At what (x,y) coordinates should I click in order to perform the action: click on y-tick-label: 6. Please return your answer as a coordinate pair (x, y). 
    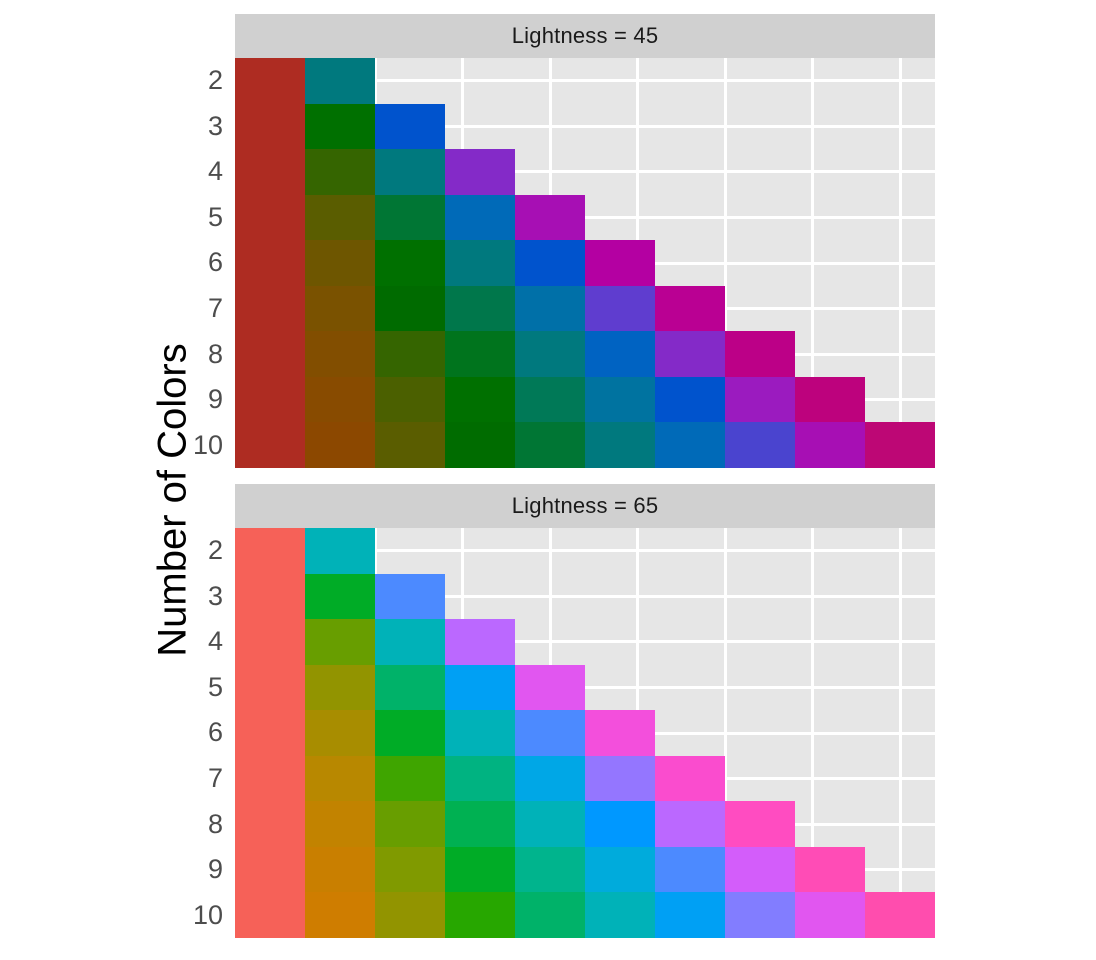
    Looking at the image, I should click on (215, 262).